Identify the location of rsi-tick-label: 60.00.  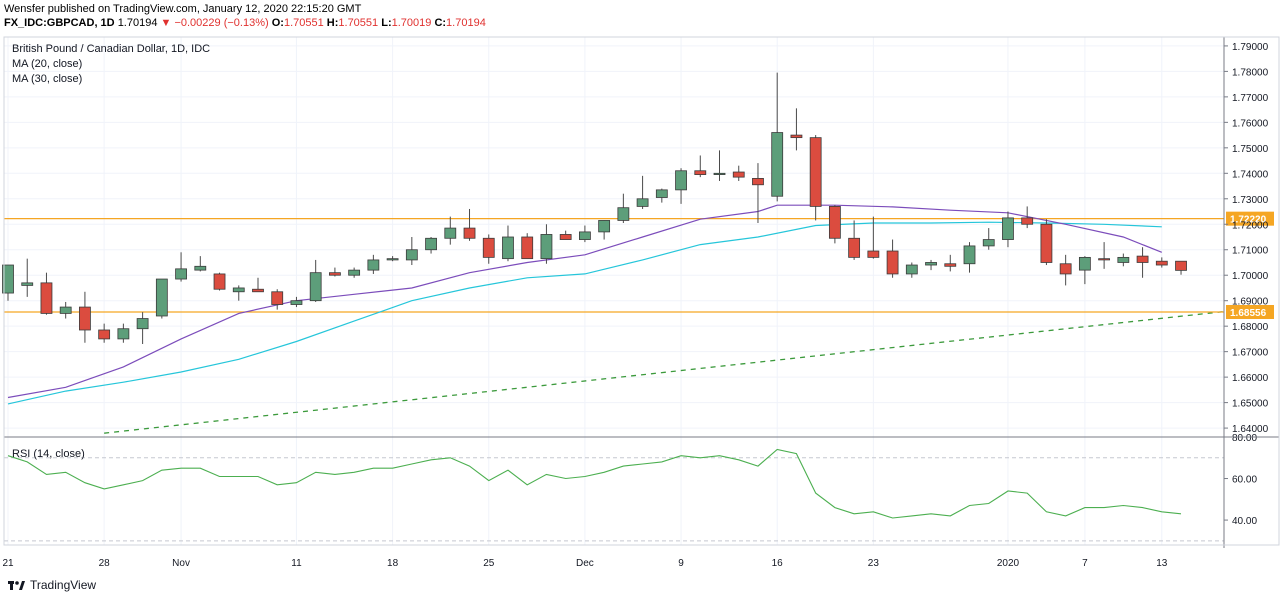
(1244, 480).